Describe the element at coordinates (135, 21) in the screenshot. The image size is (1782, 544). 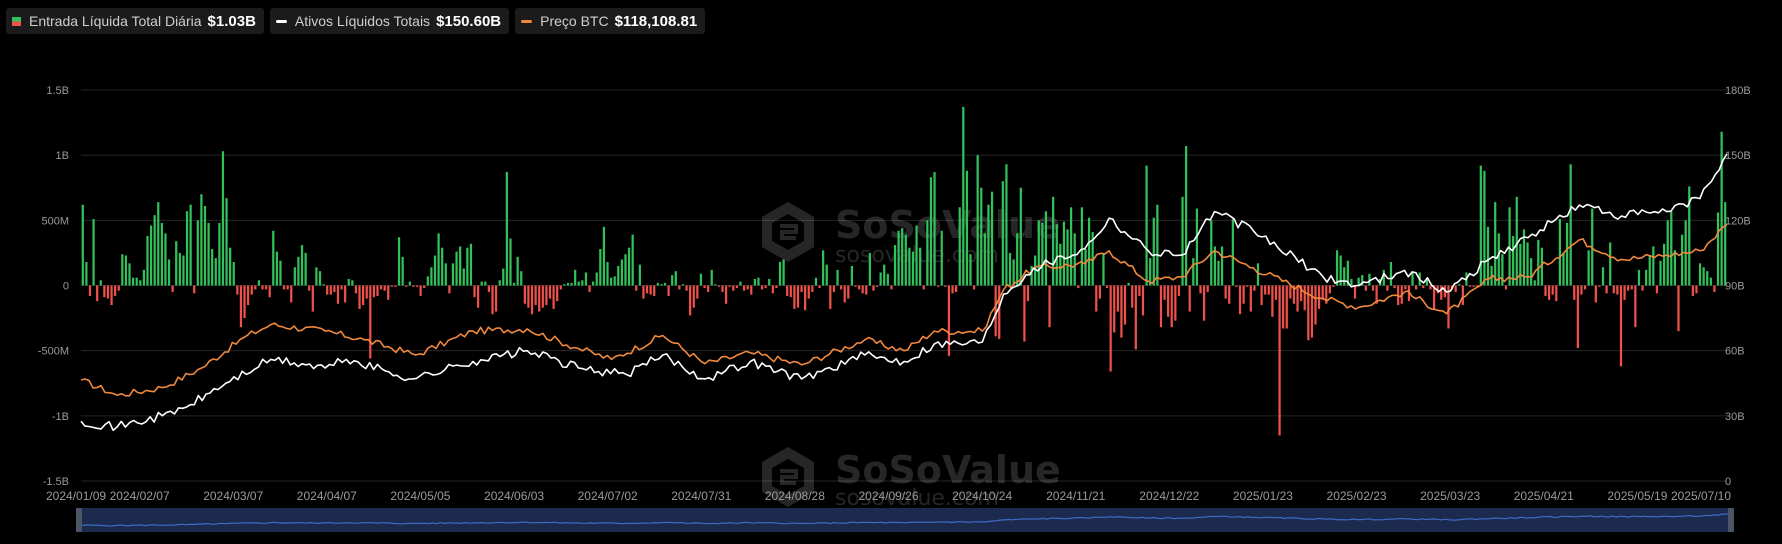
I see `legend-inflow-toggle: Entrada Líquida Total Diária $1.03B` at that location.